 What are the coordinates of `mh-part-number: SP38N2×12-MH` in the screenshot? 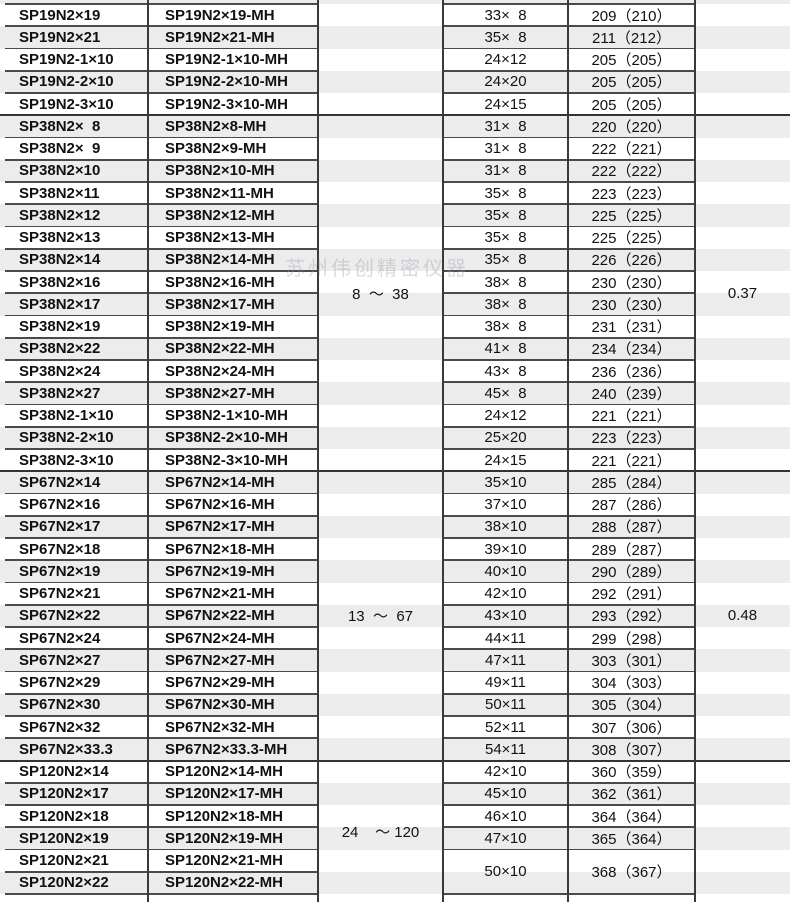 It's located at (220, 215).